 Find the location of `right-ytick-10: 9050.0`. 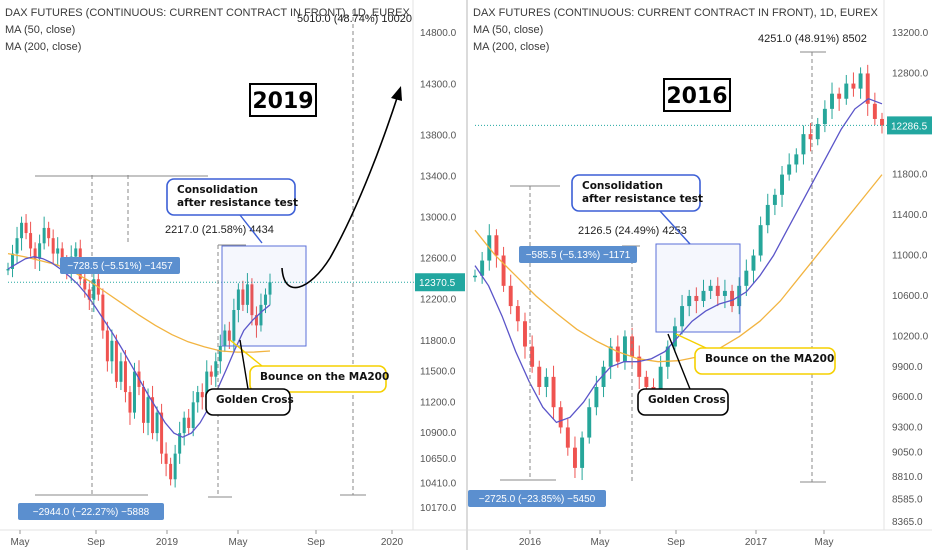

right-ytick-10: 9050.0 is located at coordinates (907, 453).